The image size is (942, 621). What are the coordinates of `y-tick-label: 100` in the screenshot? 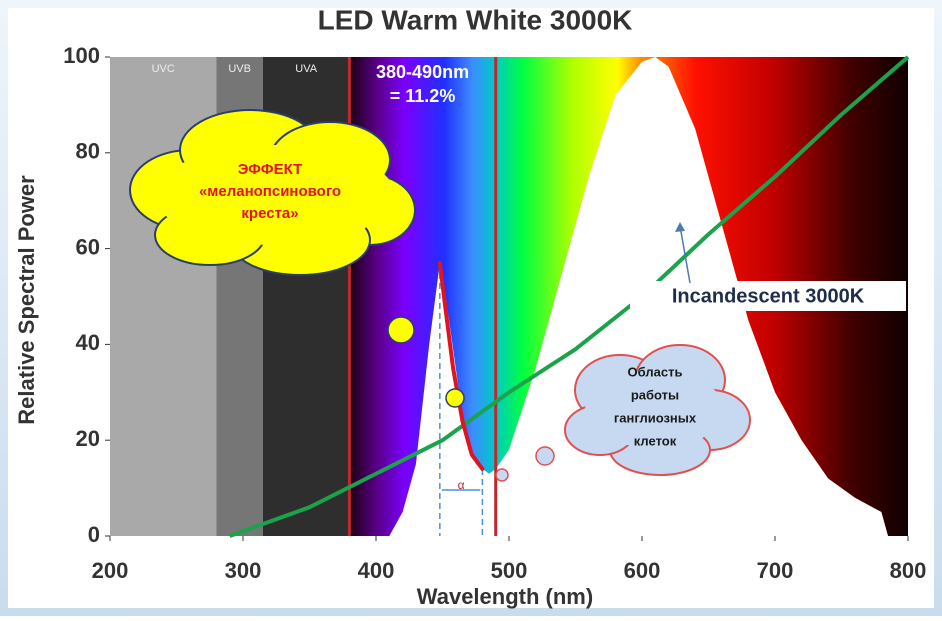 It's located at (81, 55).